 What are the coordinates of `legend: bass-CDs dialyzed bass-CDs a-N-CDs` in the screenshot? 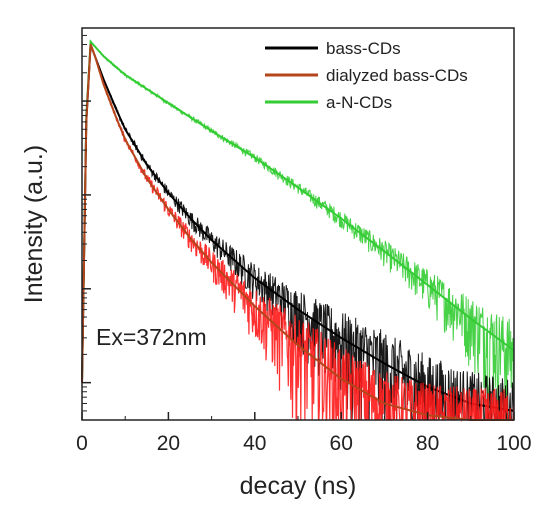 It's located at (366, 75).